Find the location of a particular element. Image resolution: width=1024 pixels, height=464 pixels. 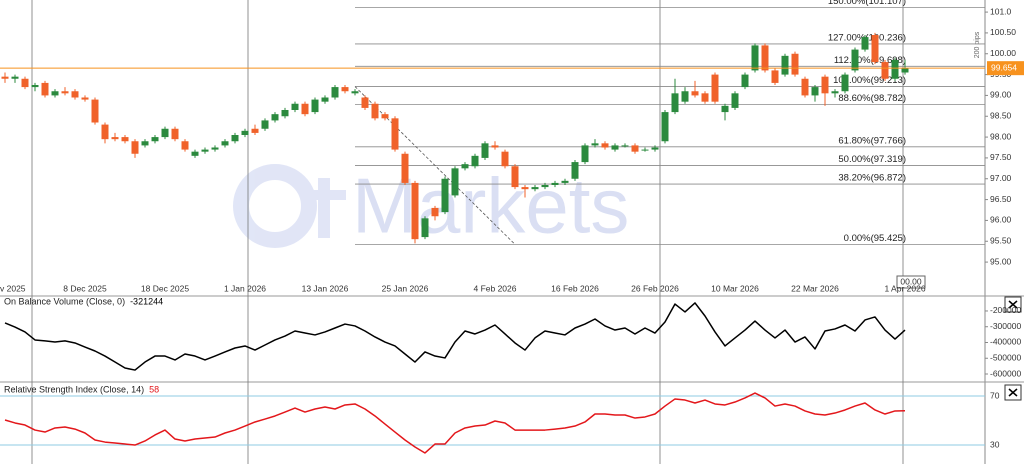

y-tick-label: 100.50 is located at coordinates (1003, 32).